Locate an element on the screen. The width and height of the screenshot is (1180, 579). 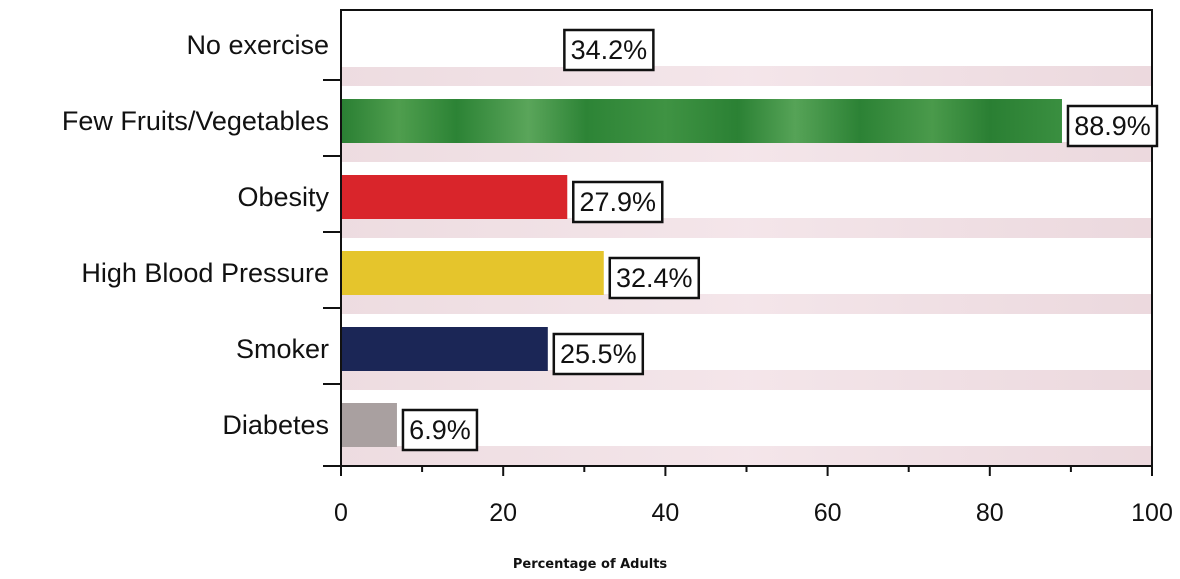
data-label: 25.5% is located at coordinates (598, 354).